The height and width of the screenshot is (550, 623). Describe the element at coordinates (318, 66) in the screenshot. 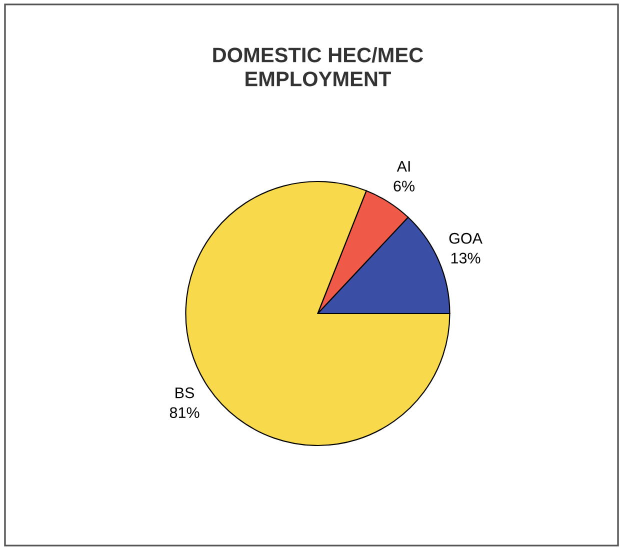

I see `chart-title: DOMESTIC HEC/MEC EMPLOYMENT` at that location.